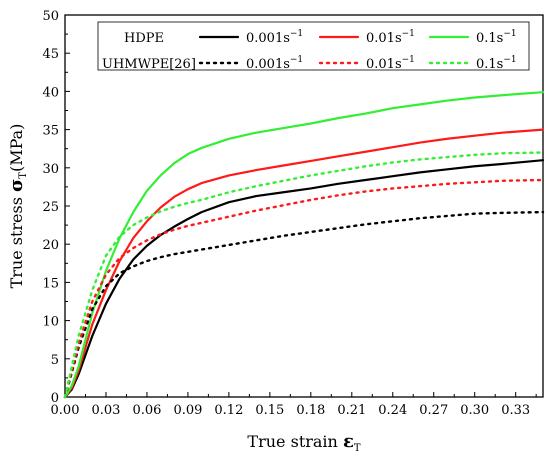 The height and width of the screenshot is (460, 550). Describe the element at coordinates (149, 64) in the screenshot. I see `legend-group-label: UHMWPE[26]` at that location.